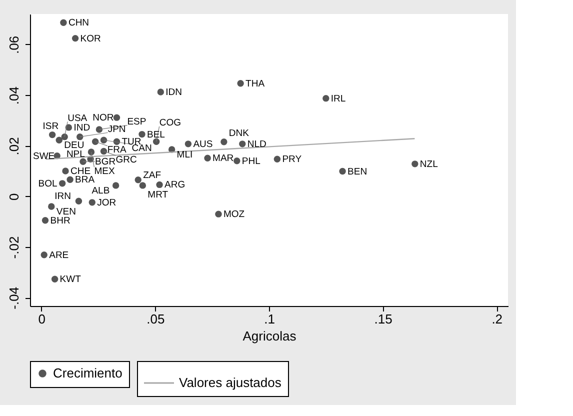  Describe the element at coordinates (14, 45) in the screenshot. I see `y-tick-label: .06` at that location.